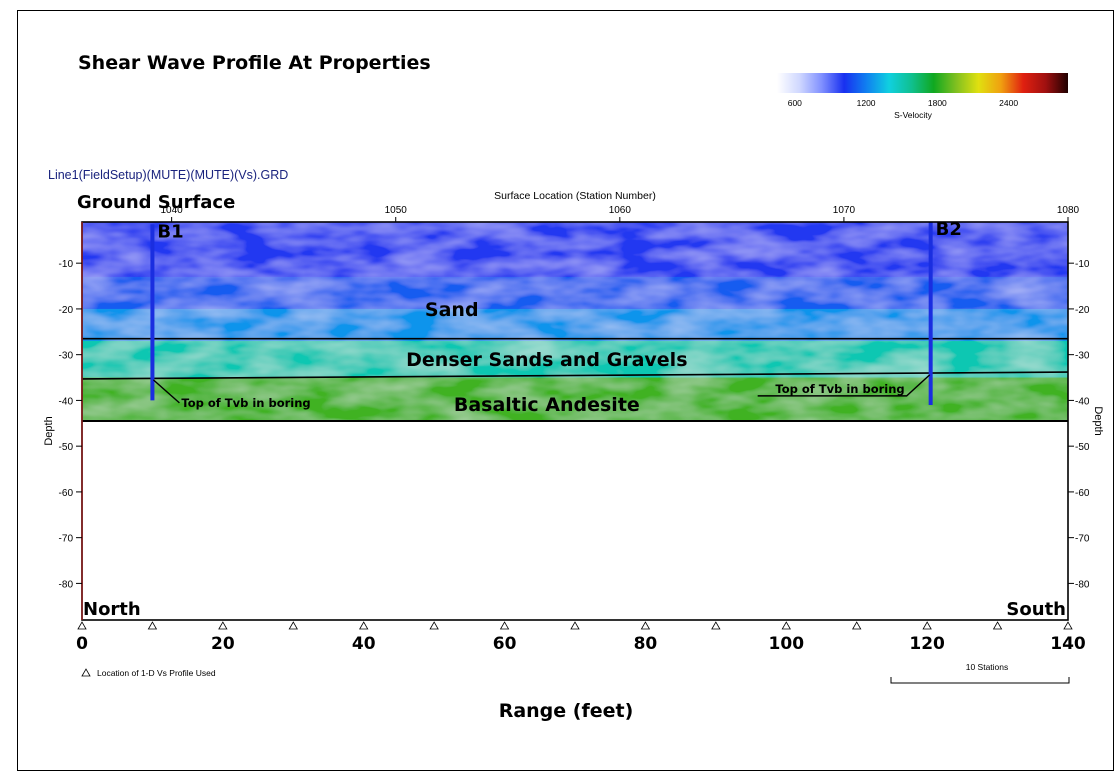 The width and height of the screenshot is (1114, 772). I want to click on chart-title: Shear Wave Profile At Properties, so click(254, 63).